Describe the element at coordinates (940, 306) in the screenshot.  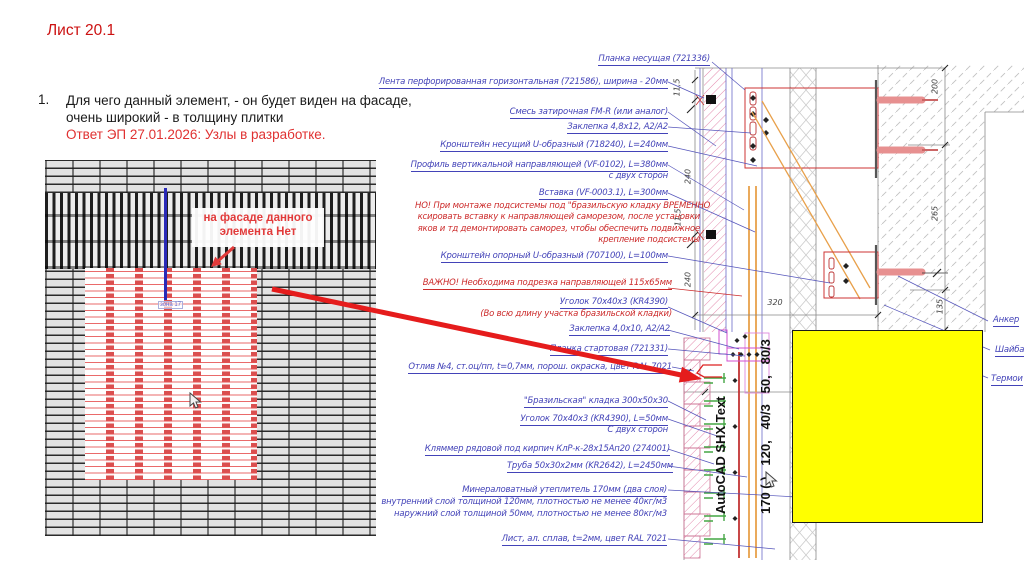
I see `dim-135: 135` at that location.